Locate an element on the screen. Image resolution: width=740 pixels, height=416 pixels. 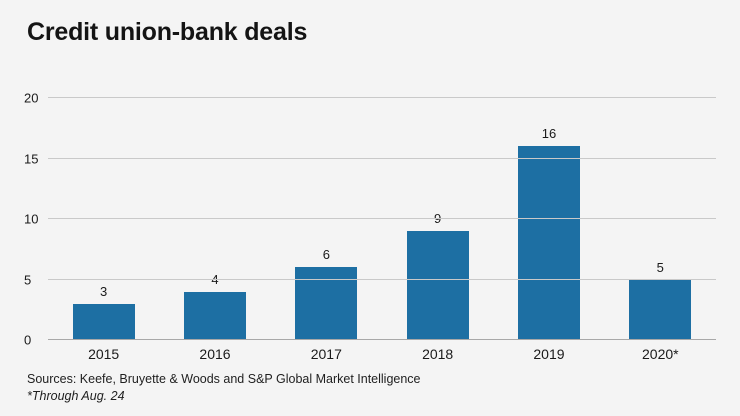
bar-value-label: 16 is located at coordinates (549, 134).